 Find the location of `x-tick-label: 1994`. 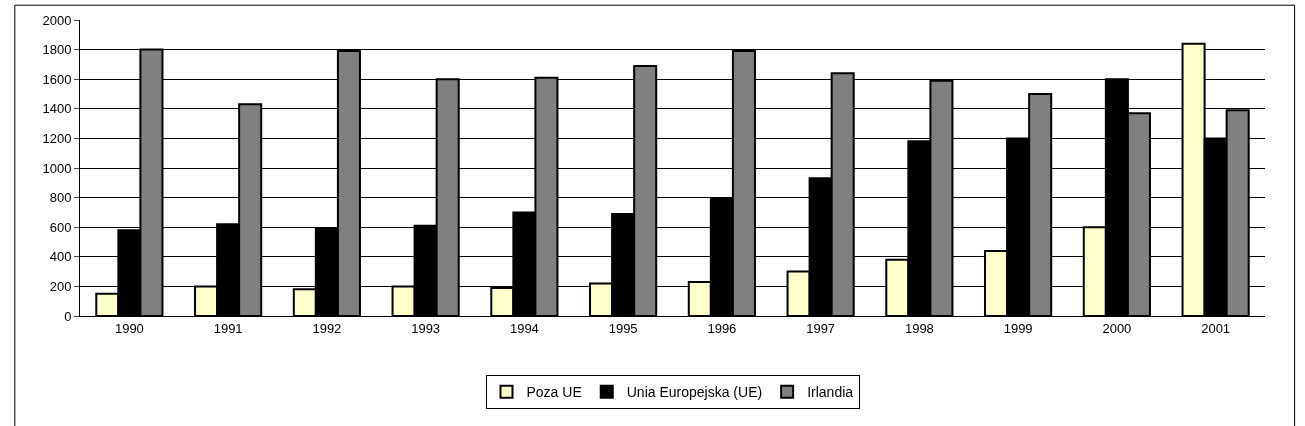

x-tick-label: 1994 is located at coordinates (524, 328).